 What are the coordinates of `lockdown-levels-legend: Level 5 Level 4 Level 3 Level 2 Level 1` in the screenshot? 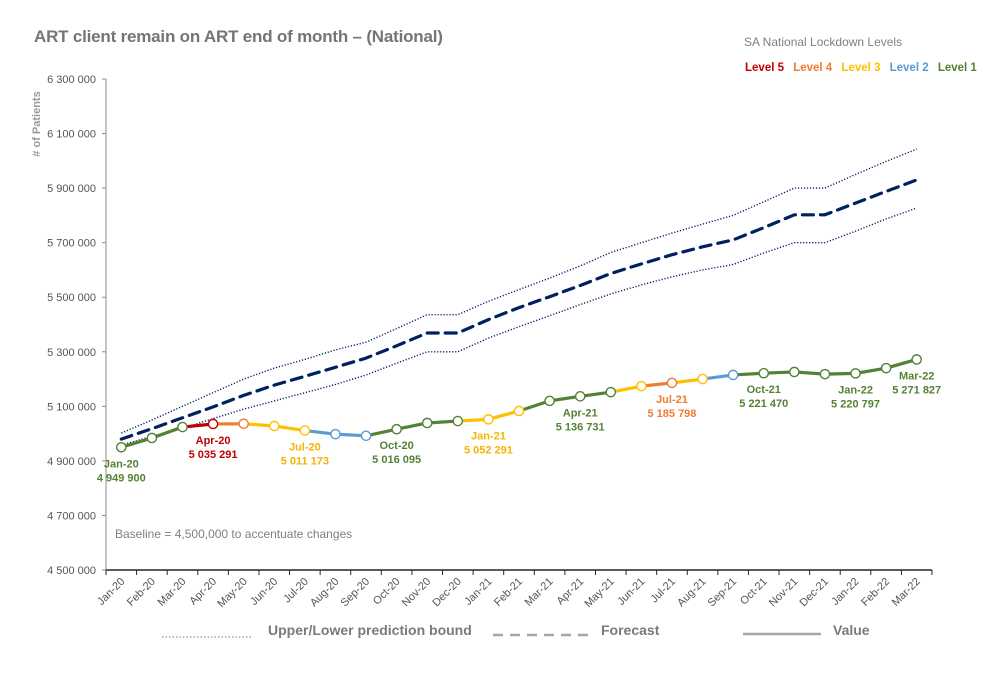 It's located at (864, 68).